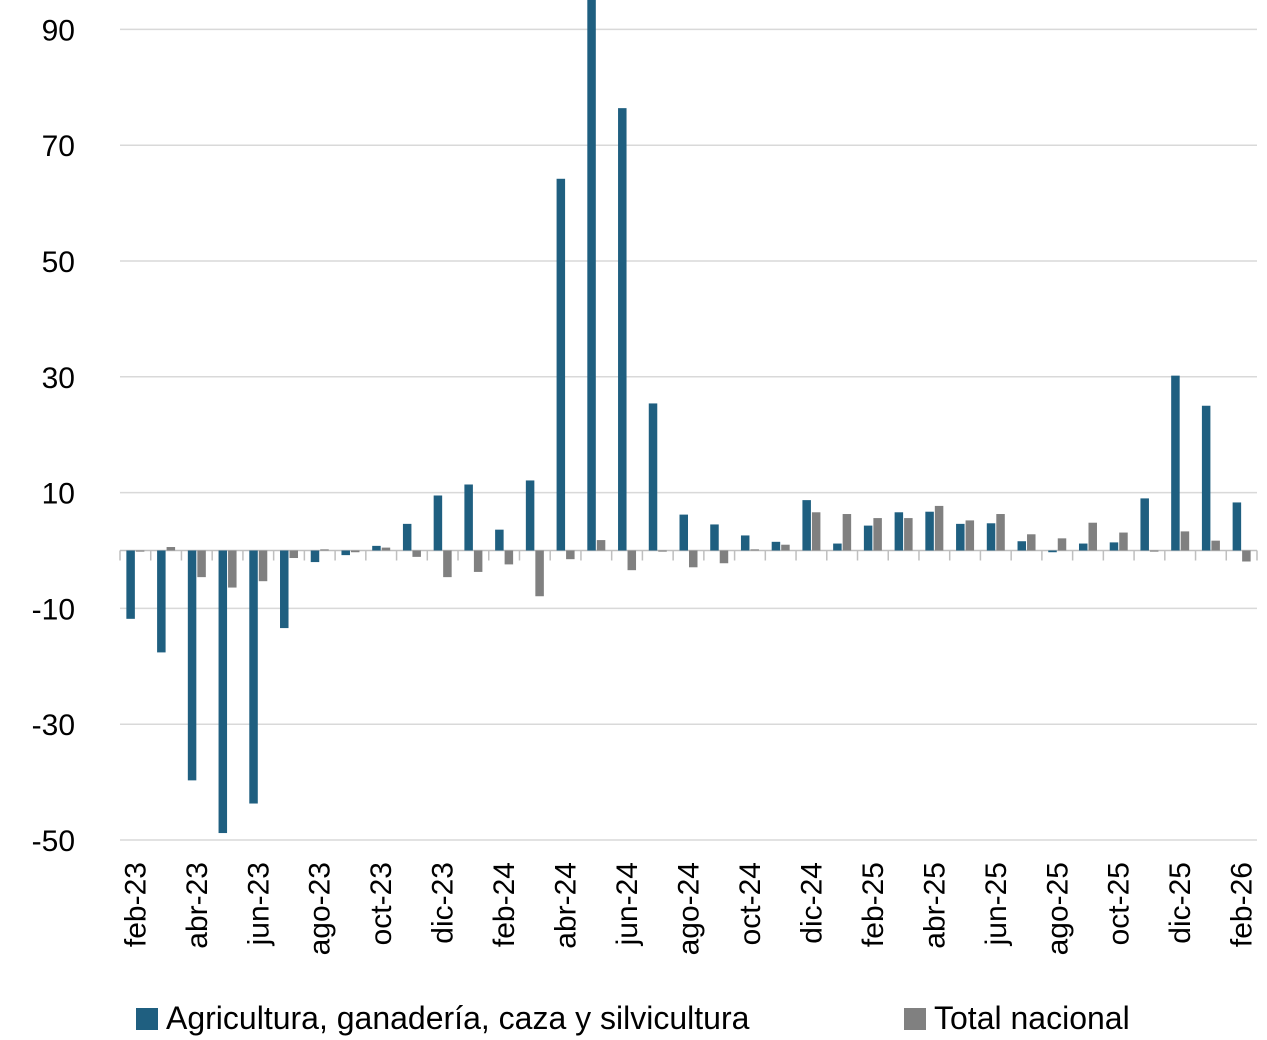 This screenshot has width=1267, height=1040. I want to click on x-tick-label: dic-23, so click(443, 903).